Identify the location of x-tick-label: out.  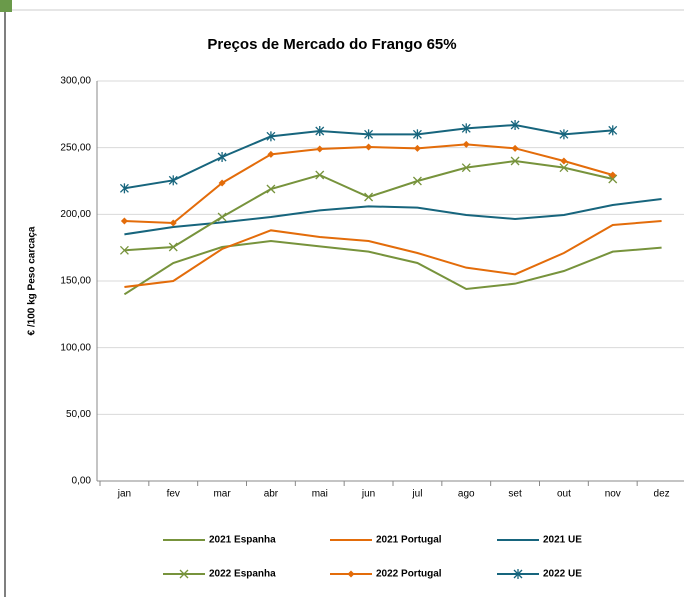
(564, 494).